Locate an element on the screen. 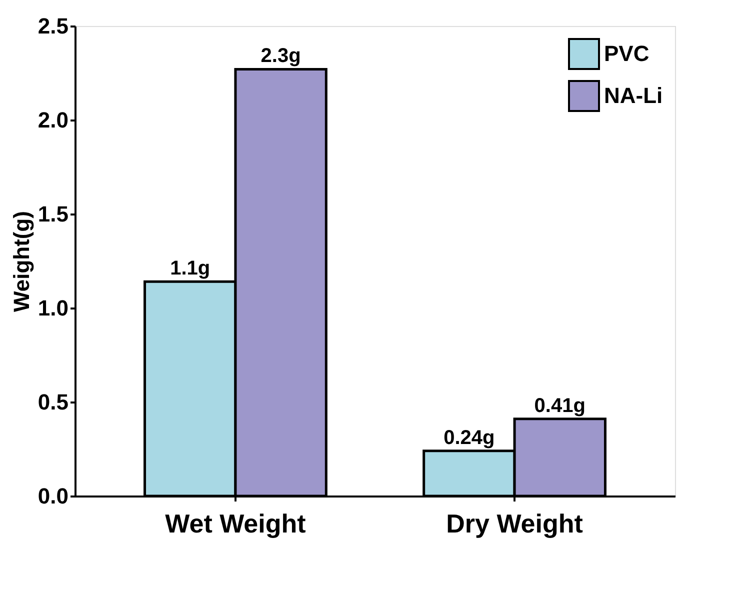 The width and height of the screenshot is (738, 597). y-tick-label: 1.5 is located at coordinates (53, 214).